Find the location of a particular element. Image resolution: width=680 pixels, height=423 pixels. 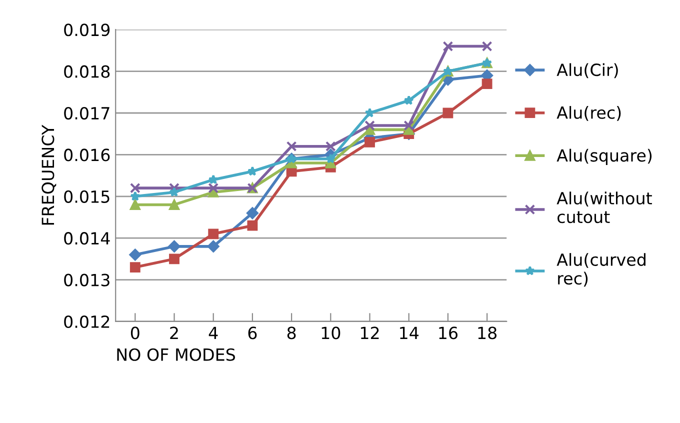

x-tick-label: 4 is located at coordinates (213, 333).